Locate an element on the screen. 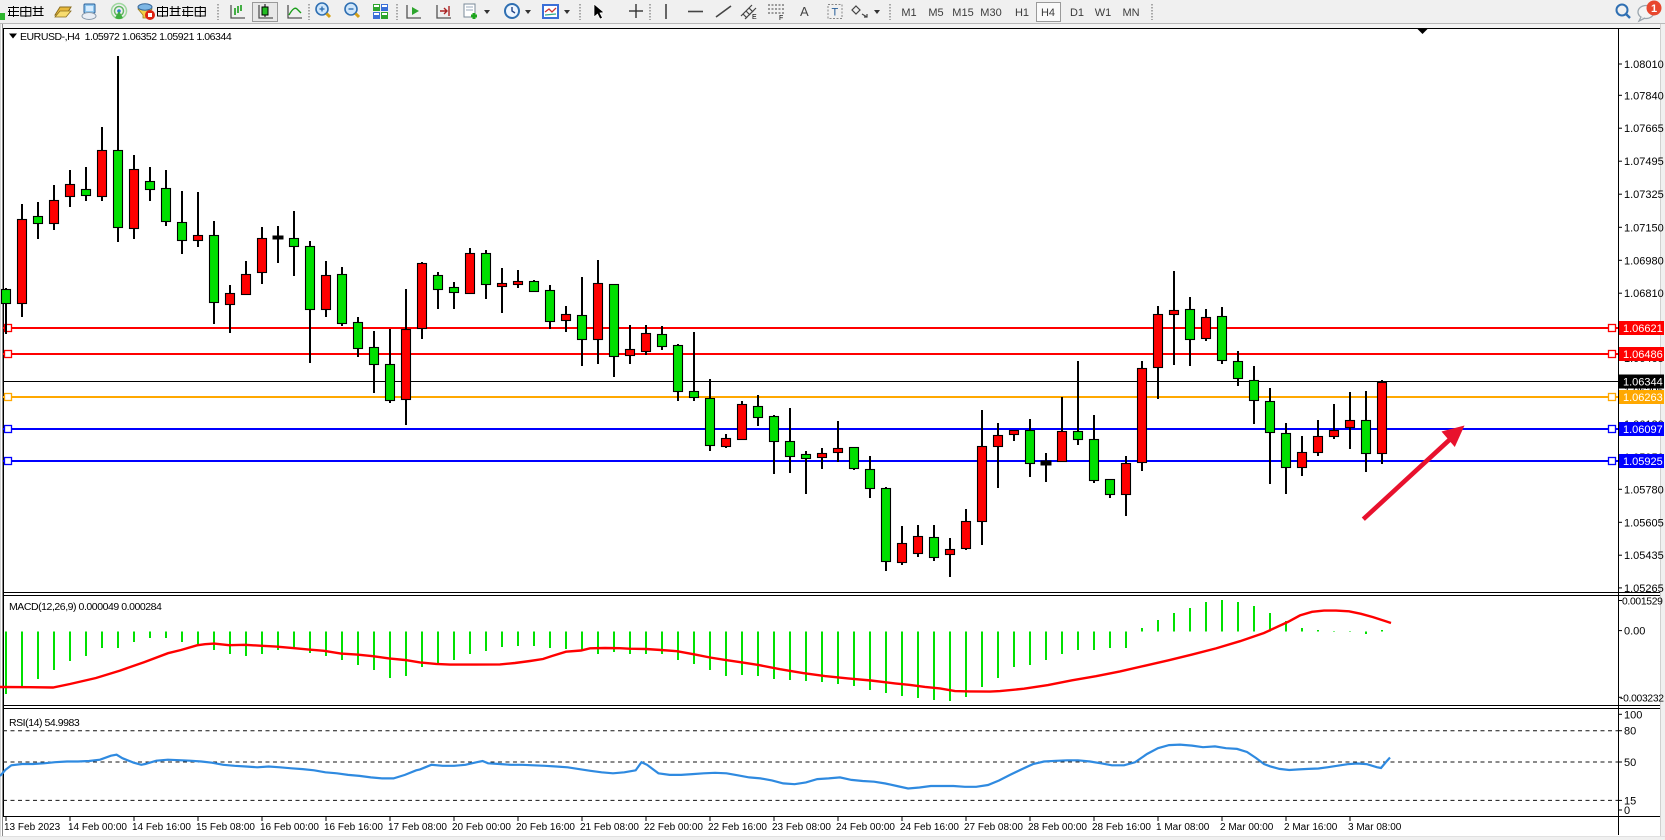  svg-text: 1 is located at coordinates (1654, 9).